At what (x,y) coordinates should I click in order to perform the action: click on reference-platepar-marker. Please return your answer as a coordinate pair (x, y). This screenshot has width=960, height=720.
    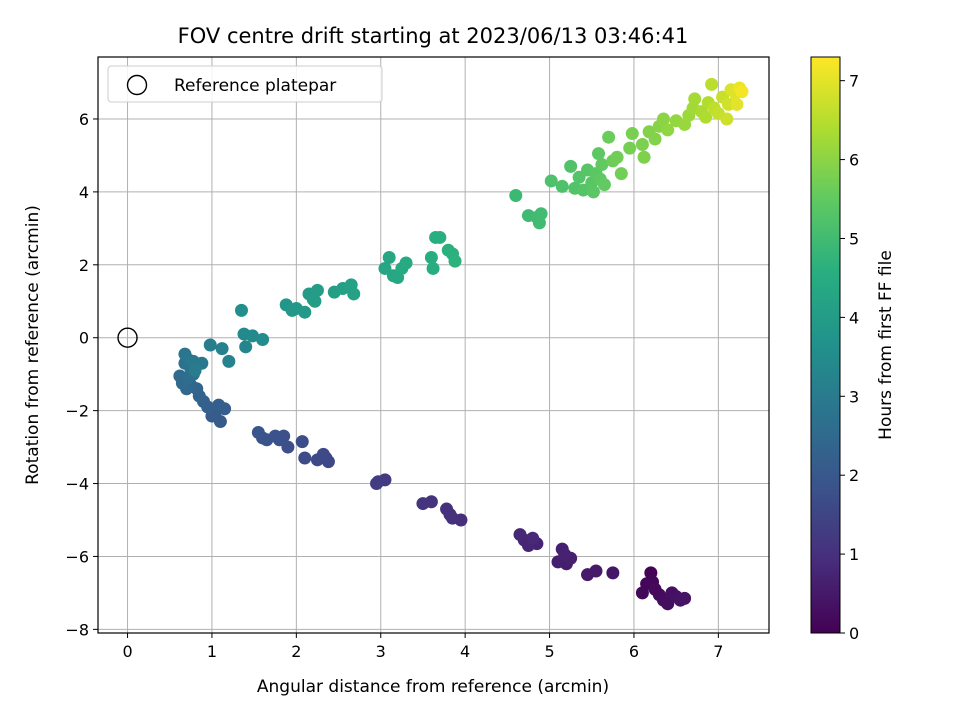
    Looking at the image, I should click on (127, 337).